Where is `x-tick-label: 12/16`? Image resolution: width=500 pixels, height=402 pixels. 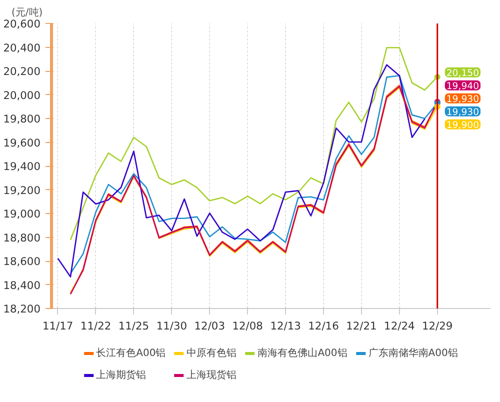 x-tick-label: 12/16 is located at coordinates (324, 326).